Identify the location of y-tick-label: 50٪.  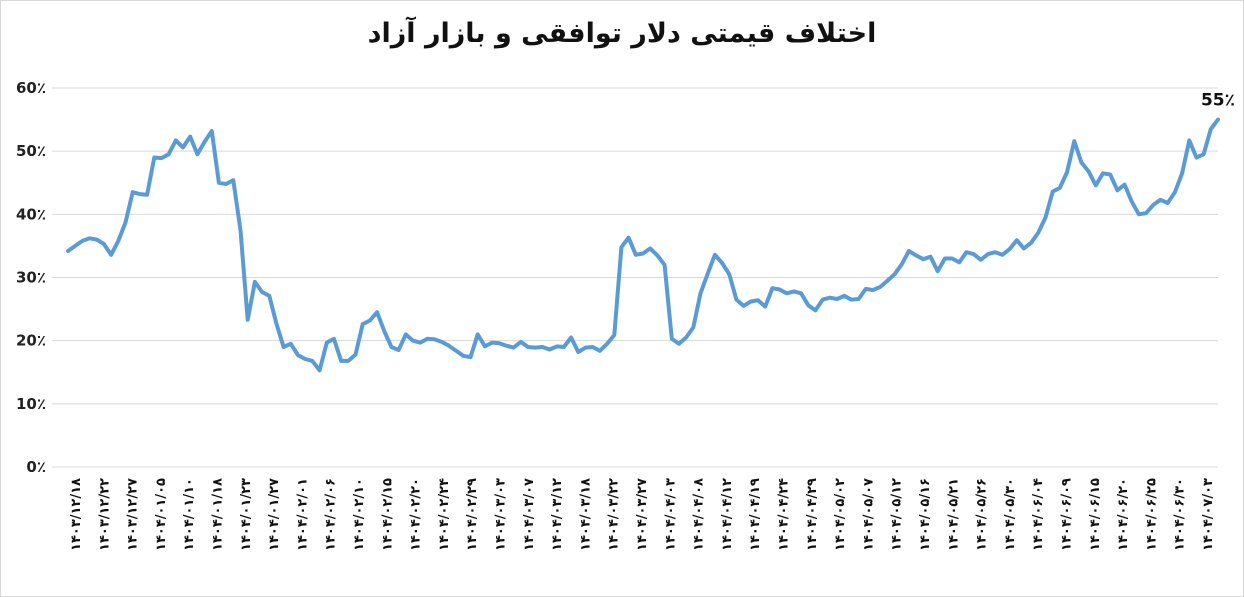
(31, 151).